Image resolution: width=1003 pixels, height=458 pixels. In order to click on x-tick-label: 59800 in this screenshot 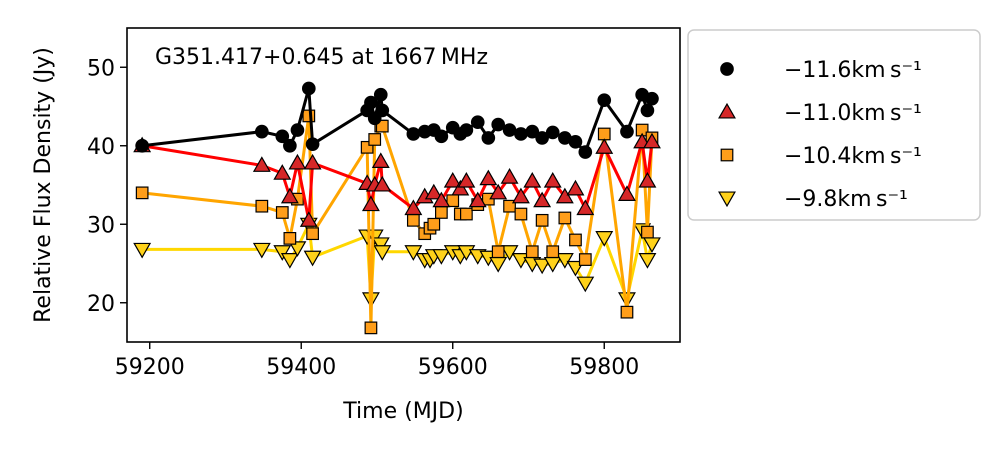, I will do `click(604, 367)`.